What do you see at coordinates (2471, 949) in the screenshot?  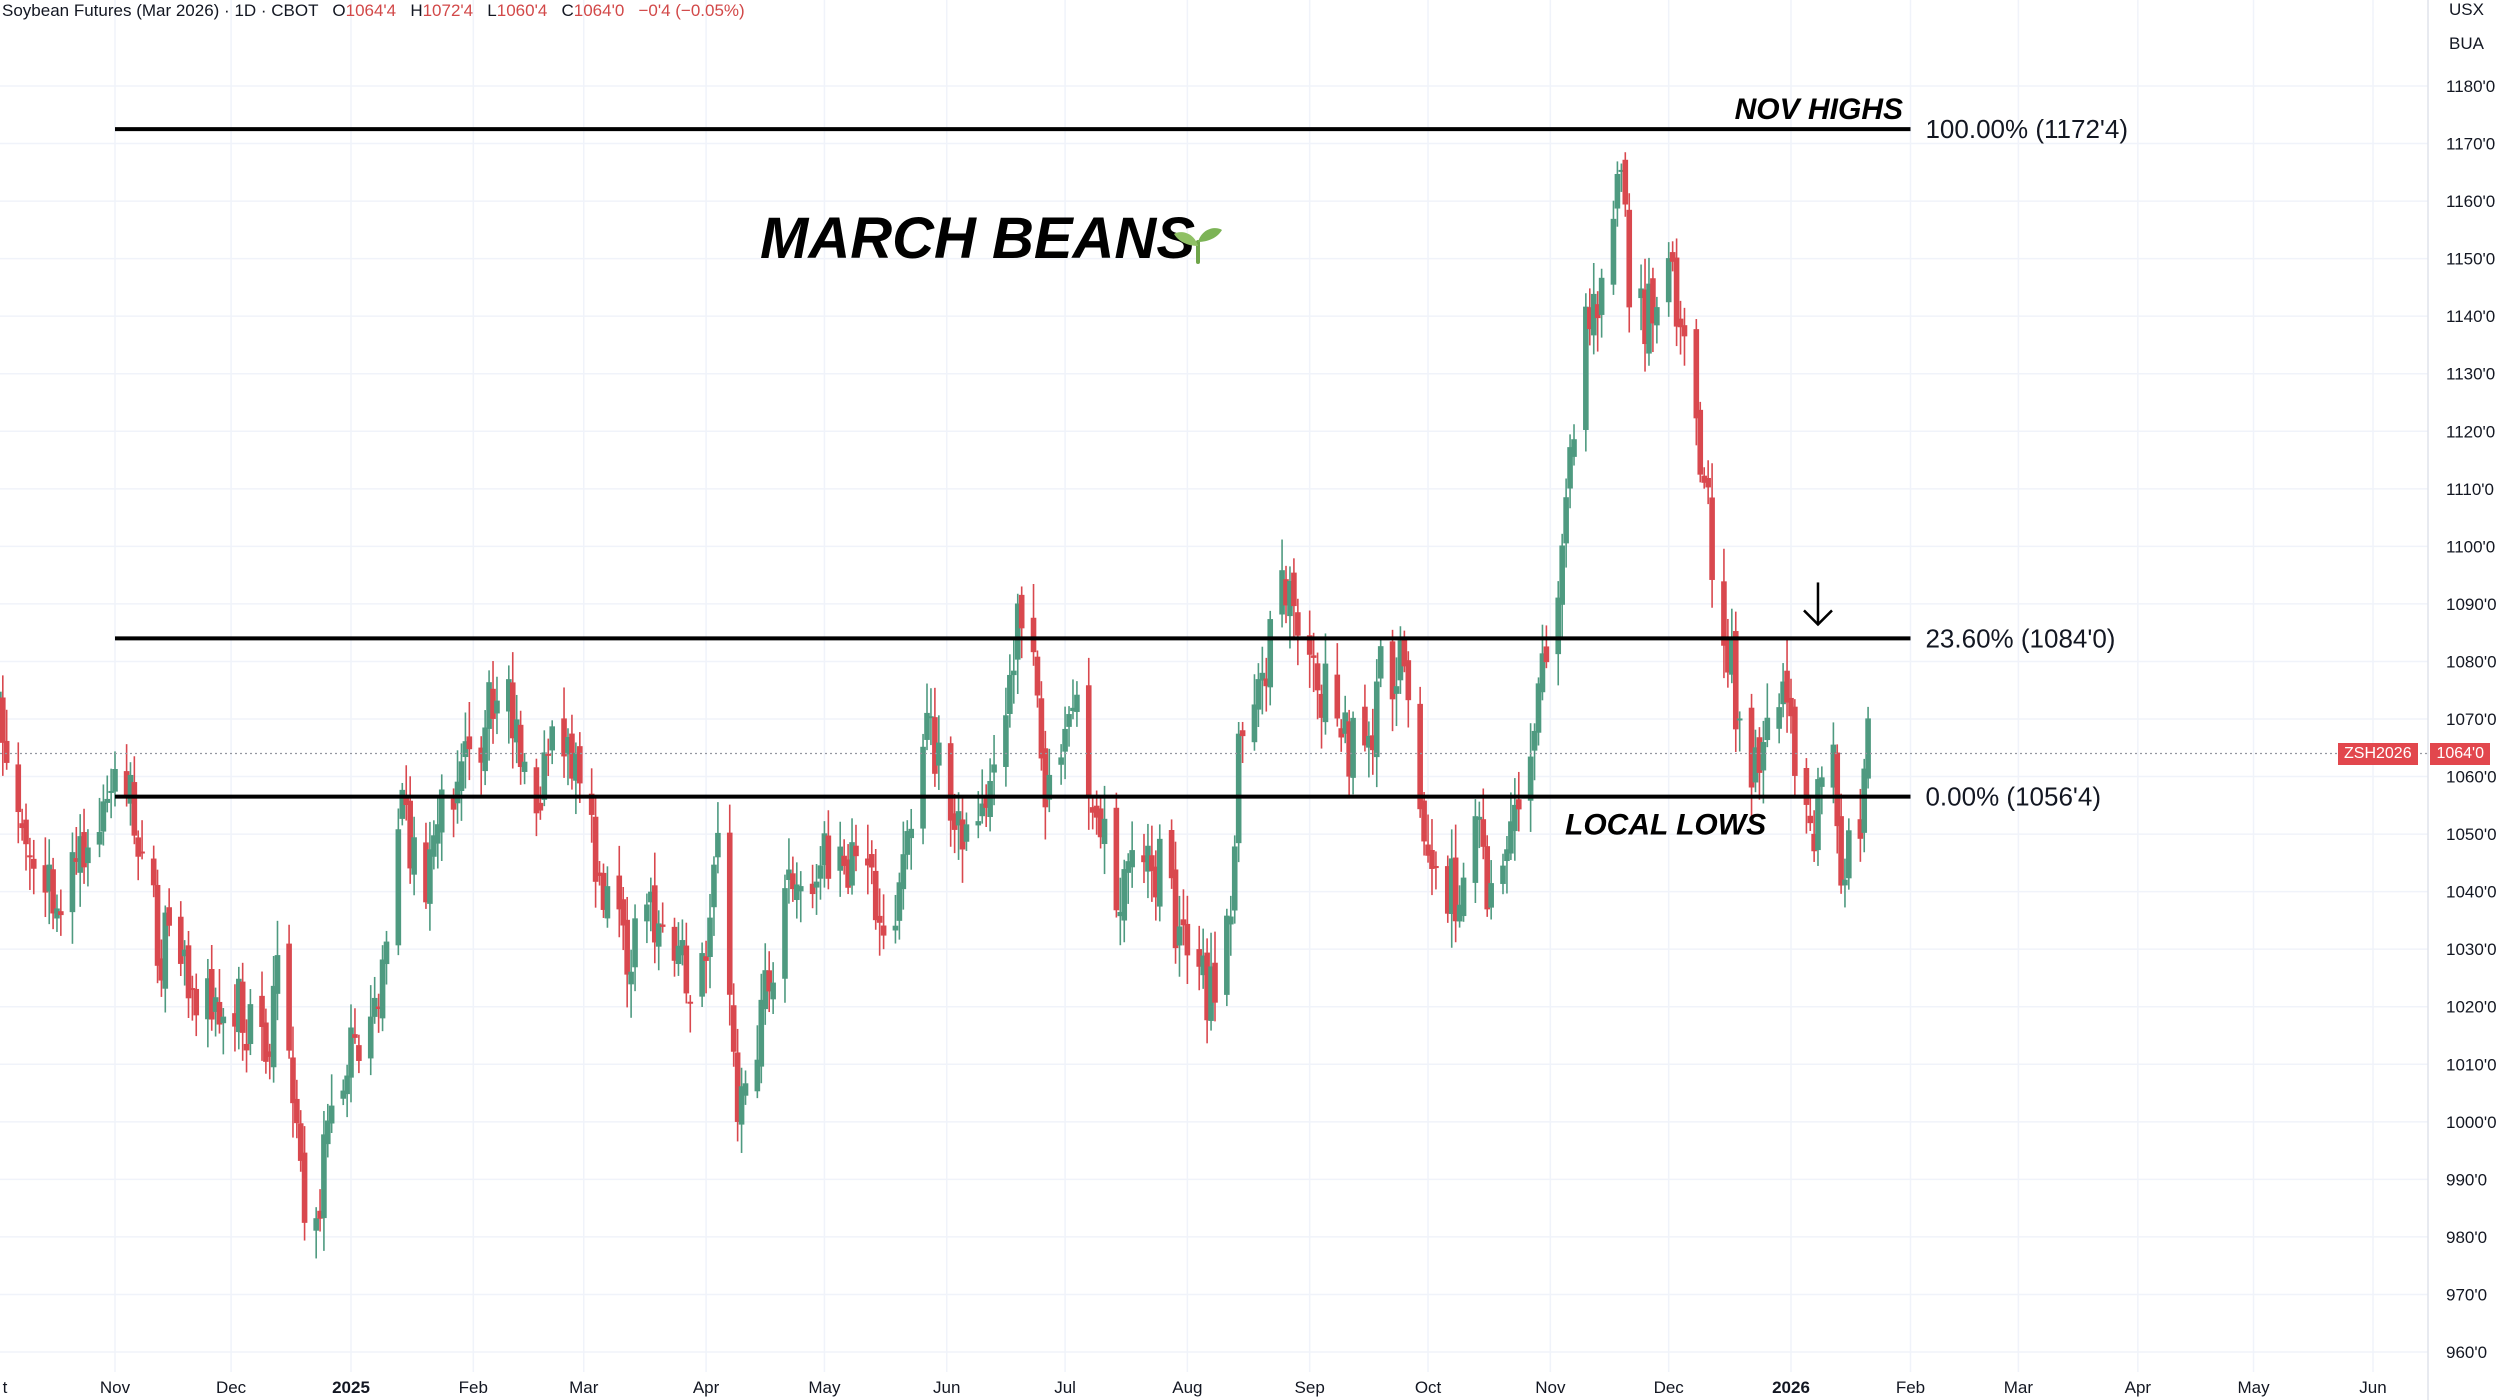 I see `price-tick-label: 1030'0` at bounding box center [2471, 949].